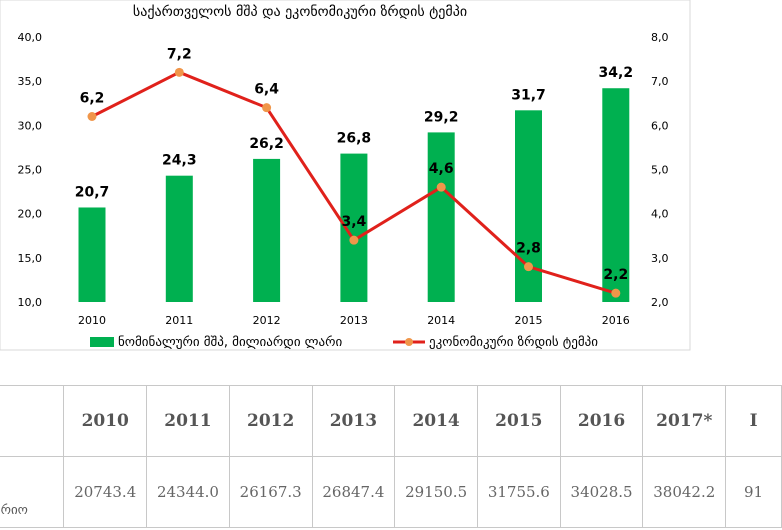 This screenshot has width=782, height=530. Describe the element at coordinates (30, 37) in the screenshot. I see `left-tick-label: 40,0` at that location.